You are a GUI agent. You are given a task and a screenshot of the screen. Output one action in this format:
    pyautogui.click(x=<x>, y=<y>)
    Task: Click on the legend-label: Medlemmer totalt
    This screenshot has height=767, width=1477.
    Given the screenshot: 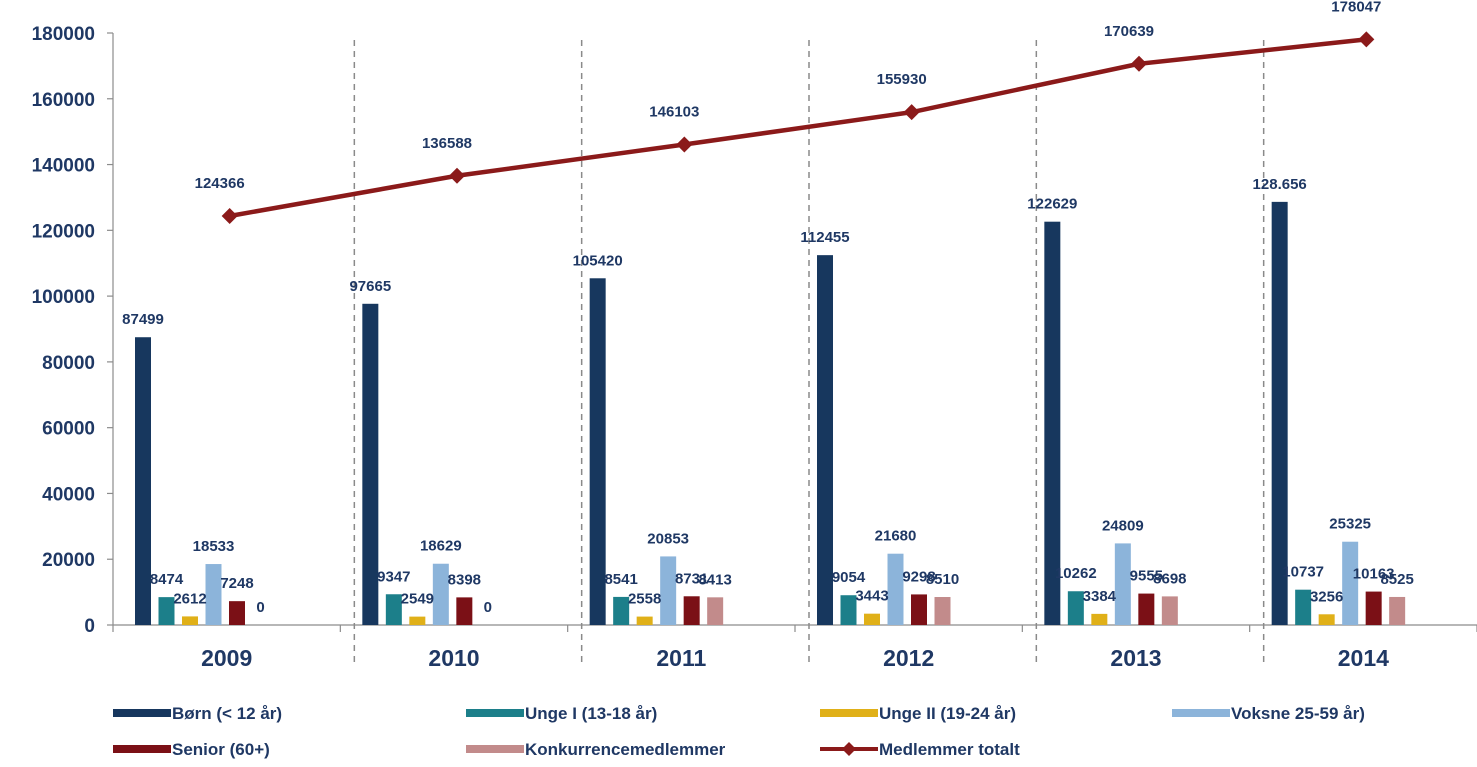 What is the action you would take?
    pyautogui.click(x=949, y=749)
    